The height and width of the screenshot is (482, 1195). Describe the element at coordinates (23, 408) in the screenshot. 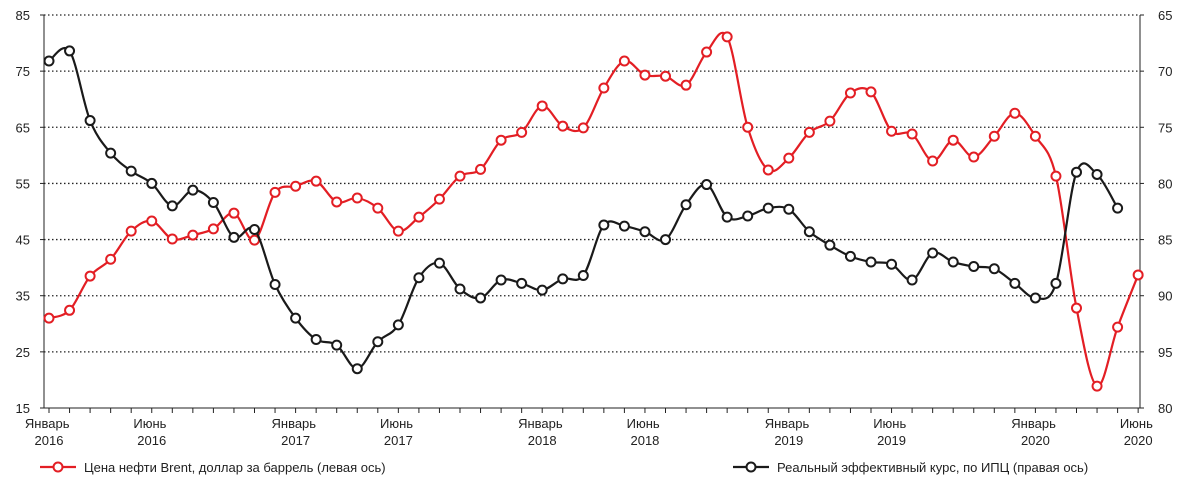

I see `y-tick-label: 15` at that location.